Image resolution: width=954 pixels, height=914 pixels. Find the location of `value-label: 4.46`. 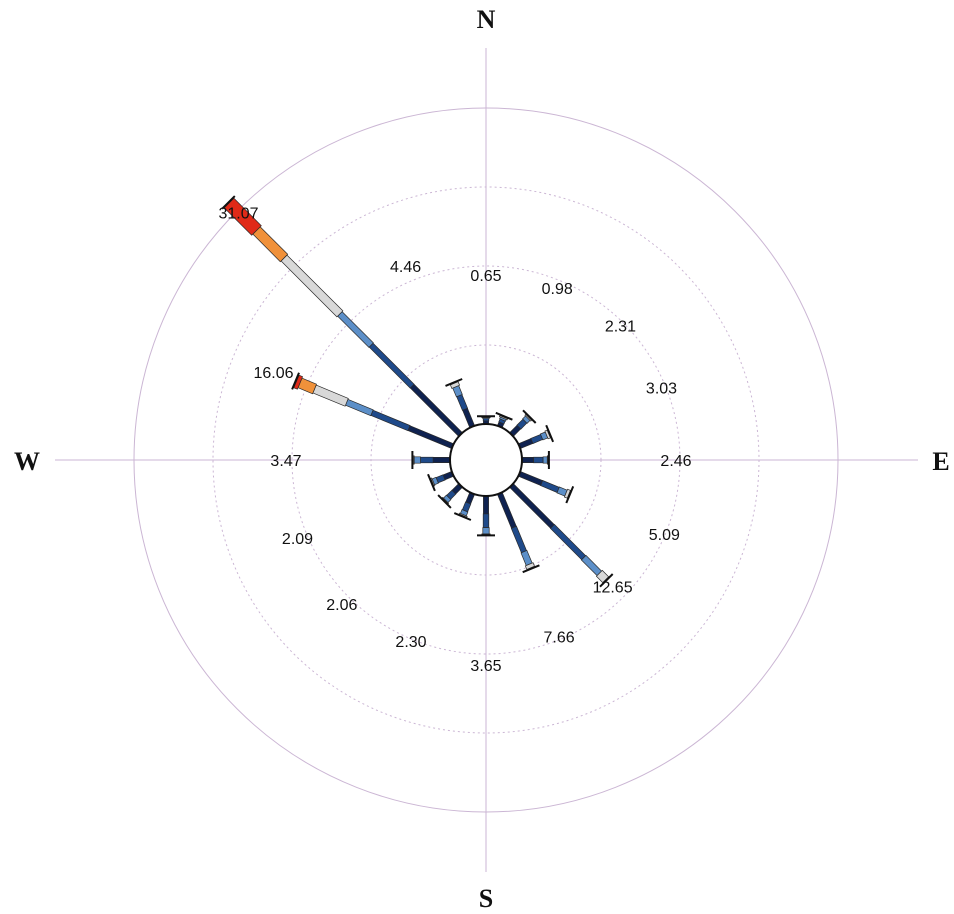

value-label: 4.46 is located at coordinates (405, 267).